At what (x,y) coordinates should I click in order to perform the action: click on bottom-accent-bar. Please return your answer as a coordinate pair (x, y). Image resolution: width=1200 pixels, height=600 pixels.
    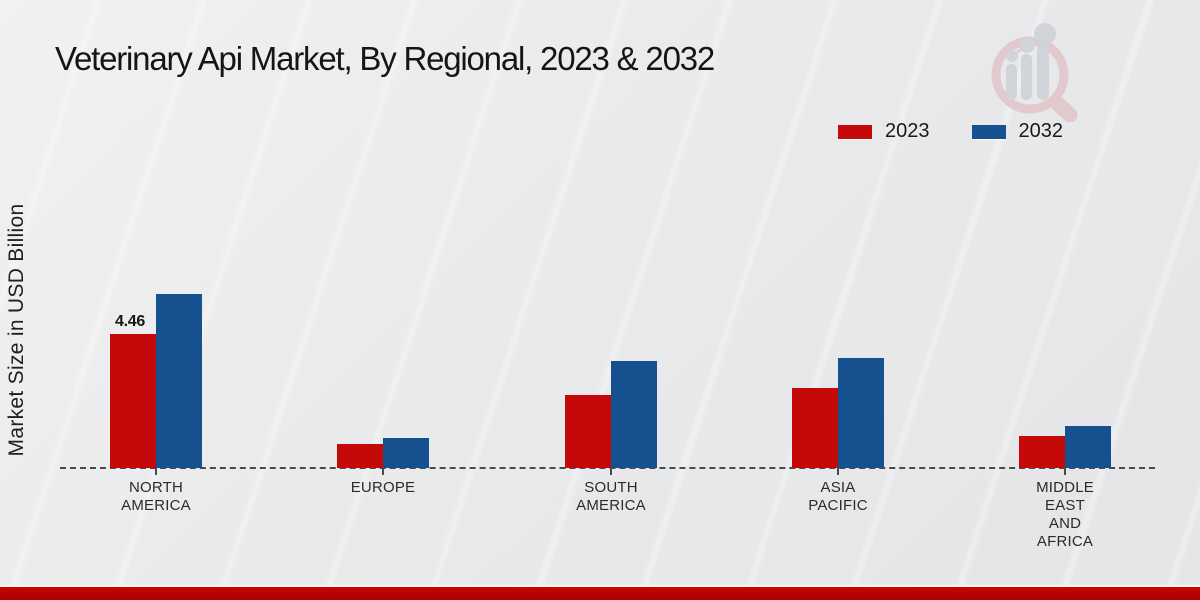
    Looking at the image, I should click on (600, 592).